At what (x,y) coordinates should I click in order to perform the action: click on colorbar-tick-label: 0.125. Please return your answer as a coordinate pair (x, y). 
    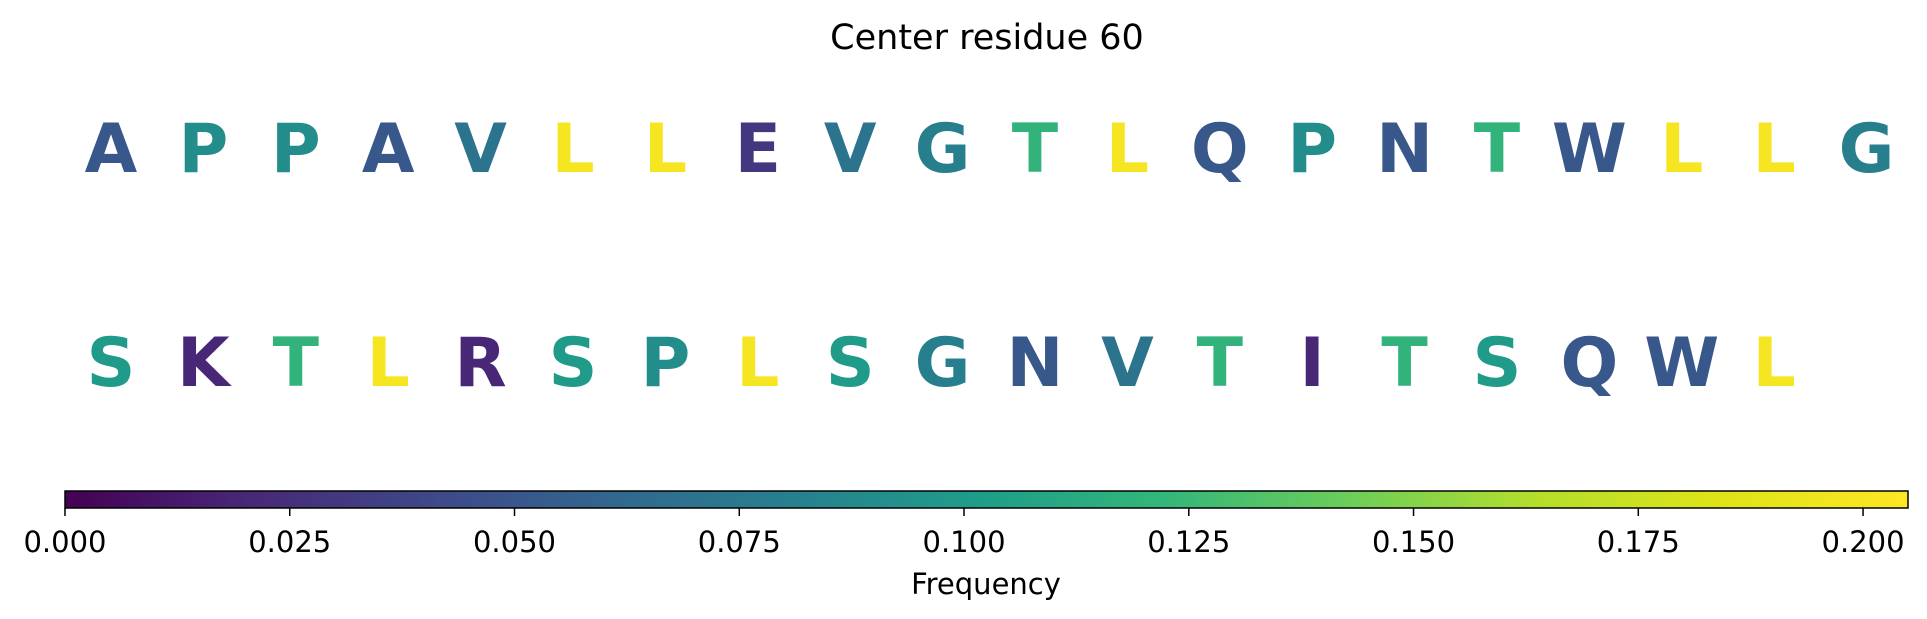
    Looking at the image, I should click on (1188, 542).